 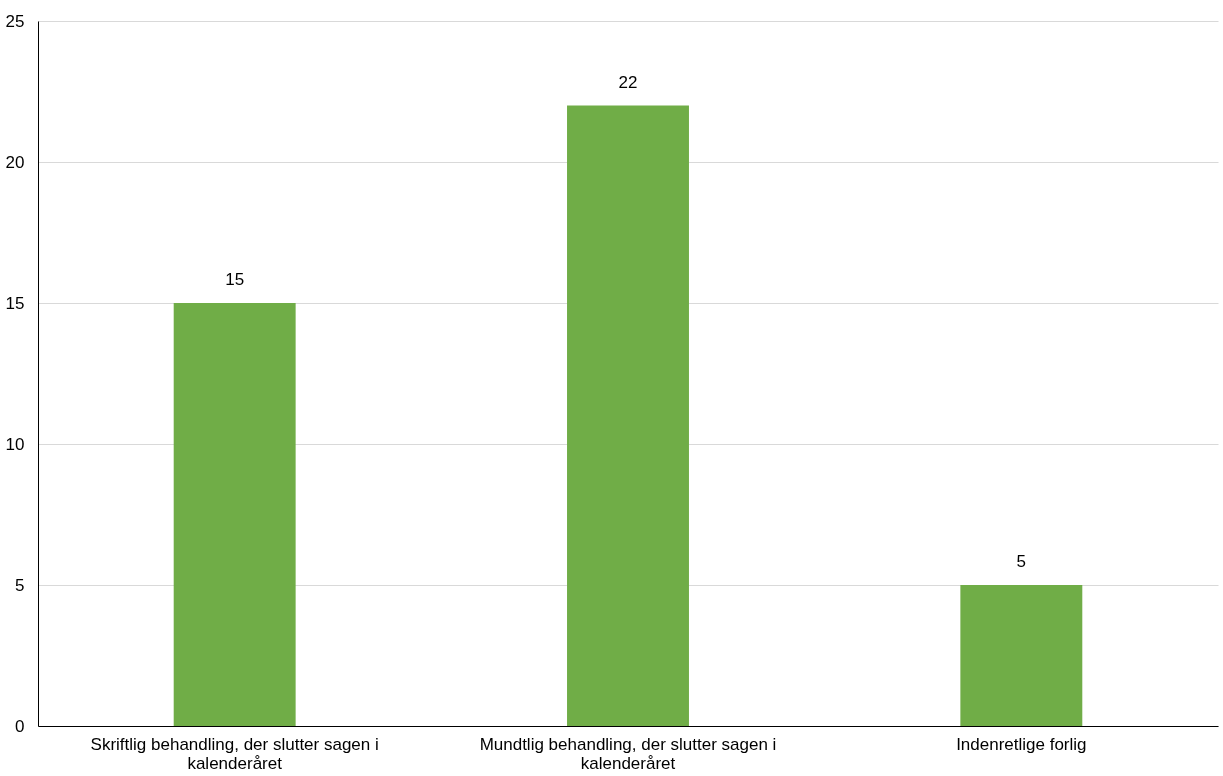 What do you see at coordinates (15, 162) in the screenshot?
I see `y-tick-label: 20` at bounding box center [15, 162].